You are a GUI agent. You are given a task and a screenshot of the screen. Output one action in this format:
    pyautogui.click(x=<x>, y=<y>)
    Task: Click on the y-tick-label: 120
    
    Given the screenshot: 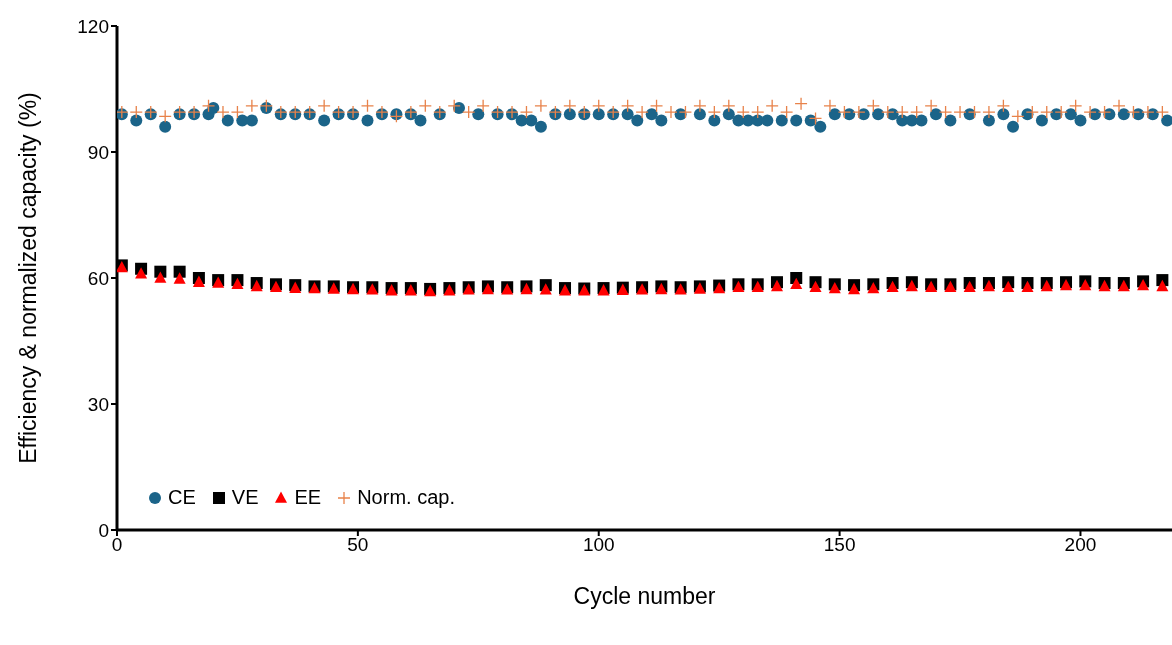 What is the action you would take?
    pyautogui.click(x=93, y=26)
    